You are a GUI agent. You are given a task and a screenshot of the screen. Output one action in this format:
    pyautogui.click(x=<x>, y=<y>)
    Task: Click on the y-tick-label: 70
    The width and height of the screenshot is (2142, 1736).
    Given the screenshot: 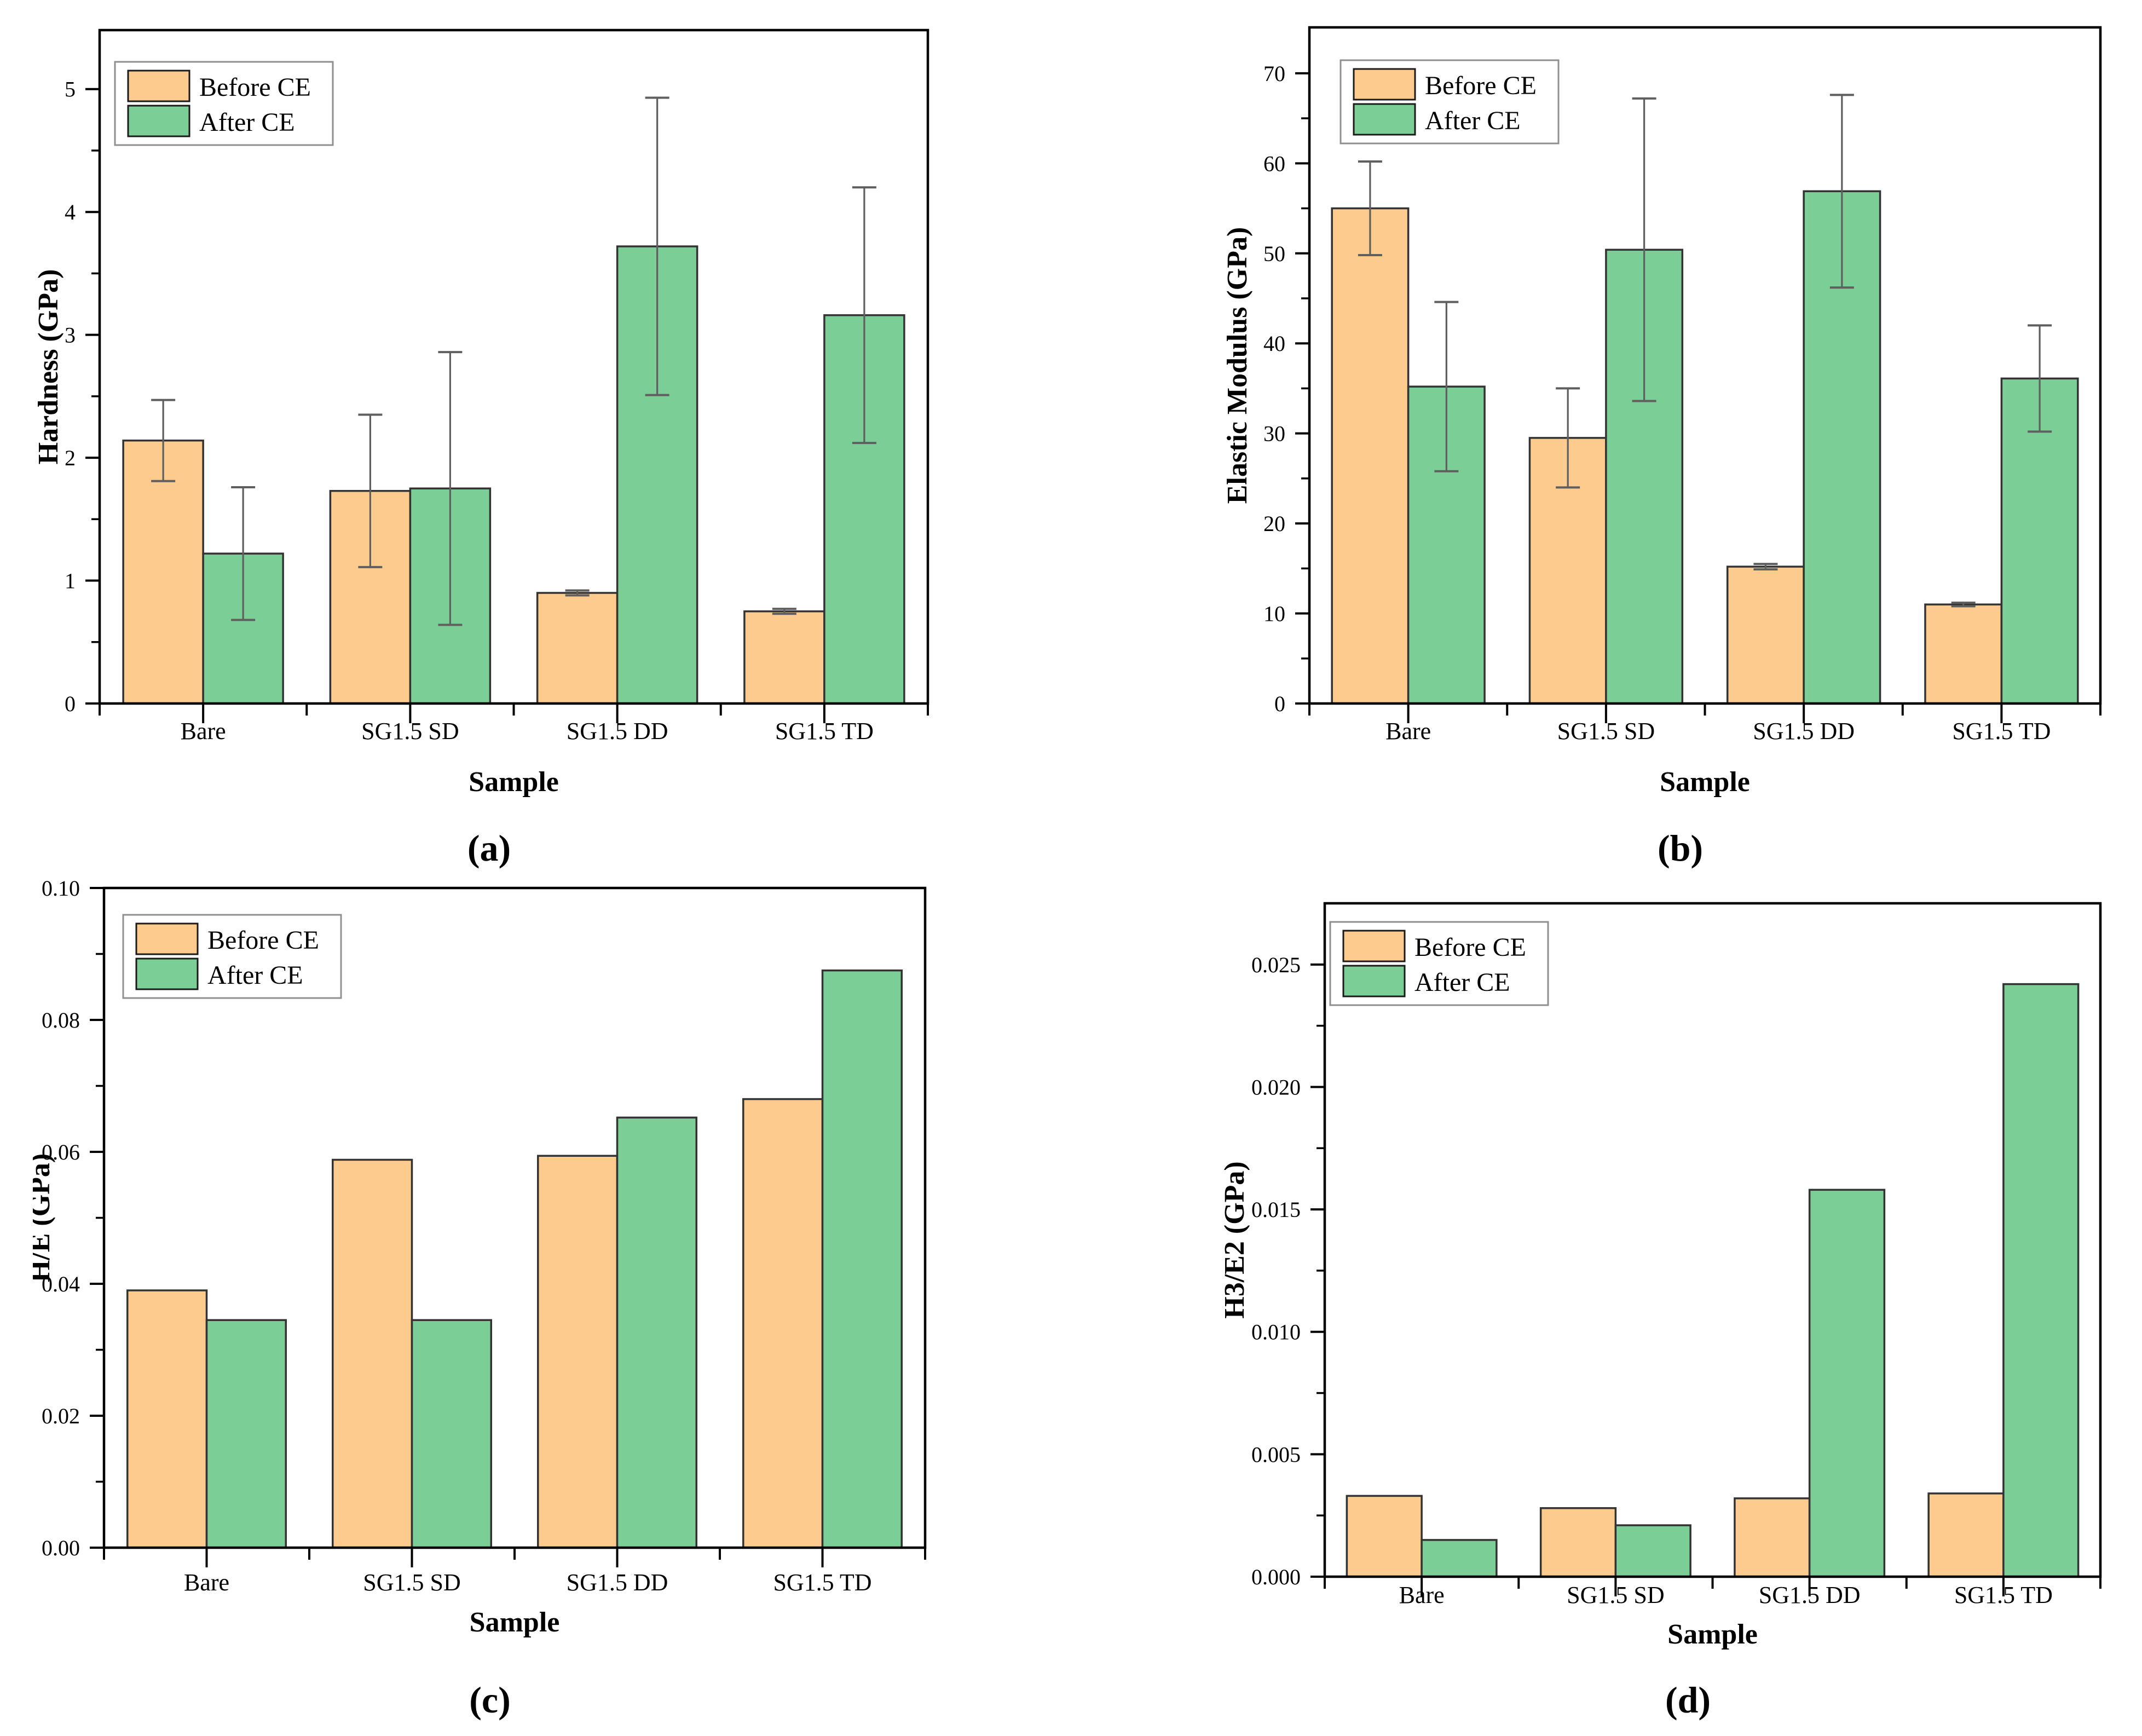 What is the action you would take?
    pyautogui.click(x=1274, y=73)
    